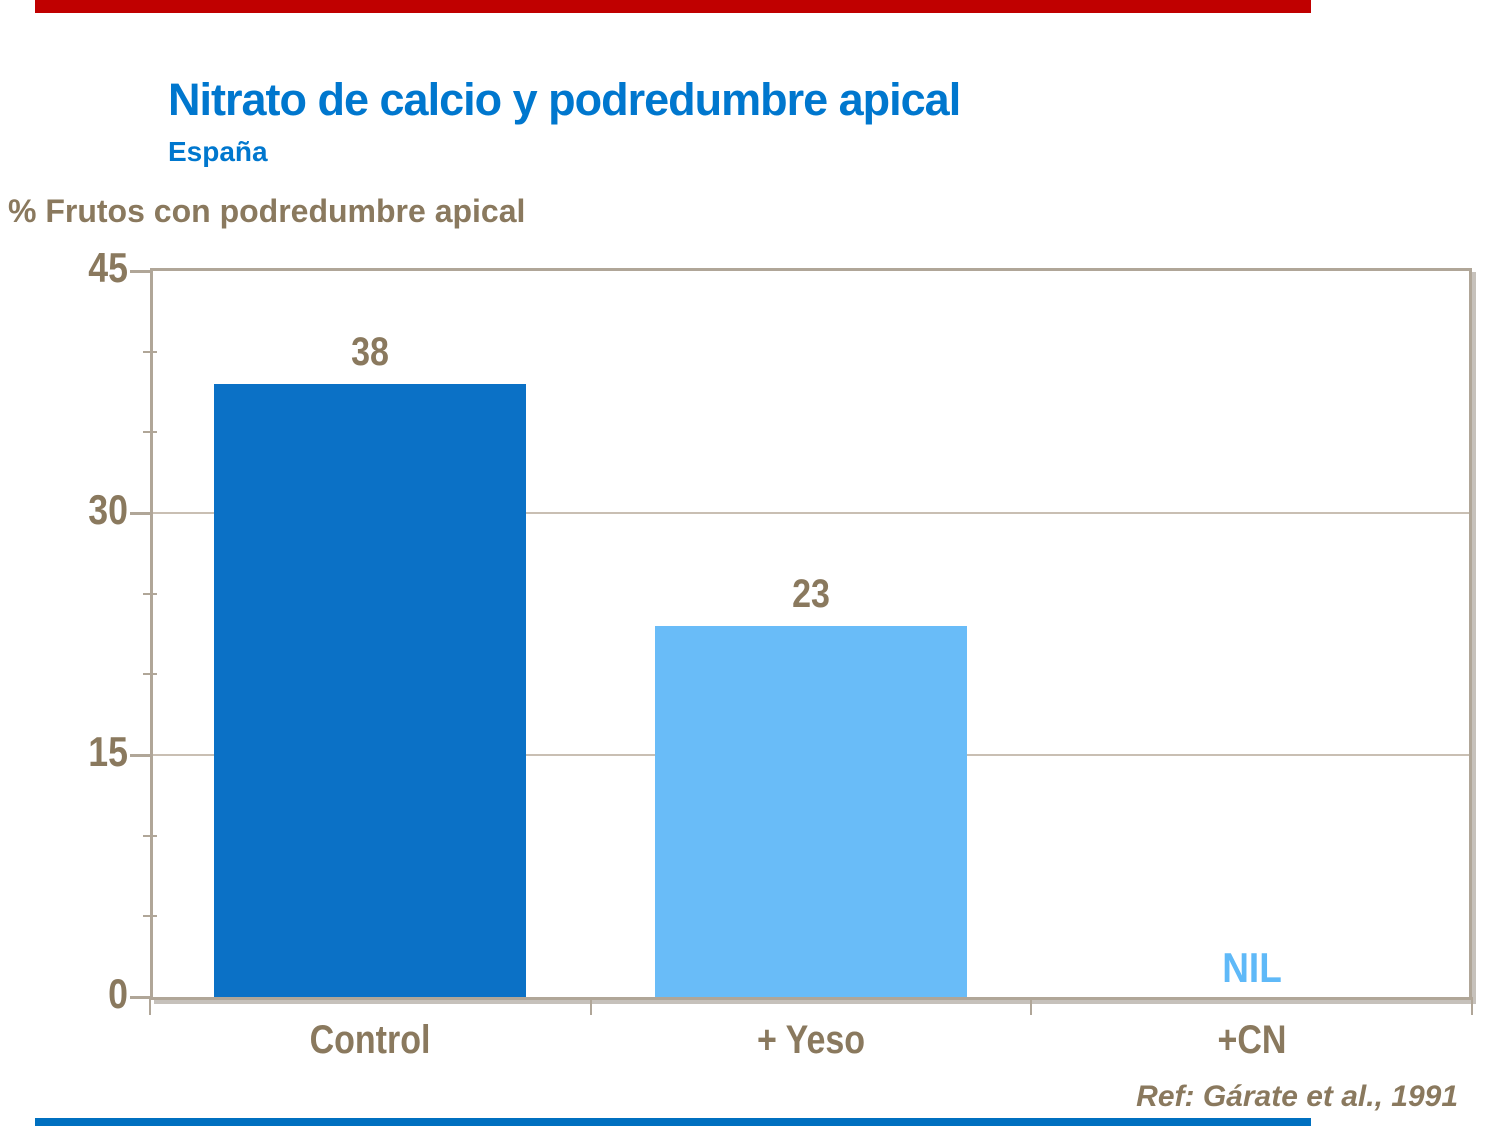  I want to click on y-tick-label-30: 30, so click(108, 509).